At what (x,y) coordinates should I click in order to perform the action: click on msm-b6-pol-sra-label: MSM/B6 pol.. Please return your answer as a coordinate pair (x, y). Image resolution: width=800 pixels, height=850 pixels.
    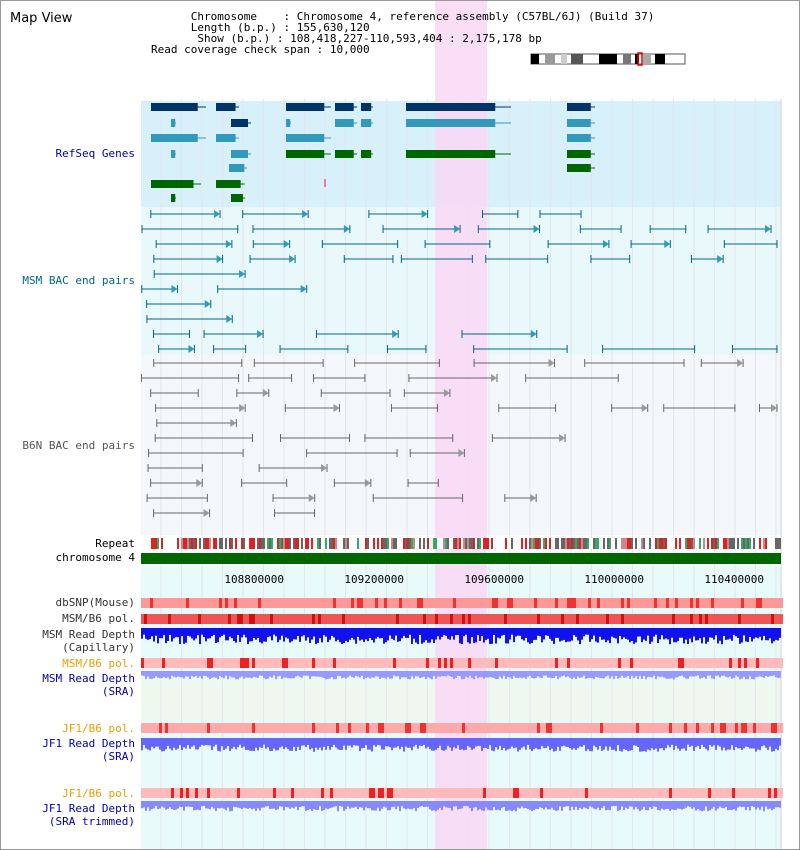
    Looking at the image, I should click on (98, 663).